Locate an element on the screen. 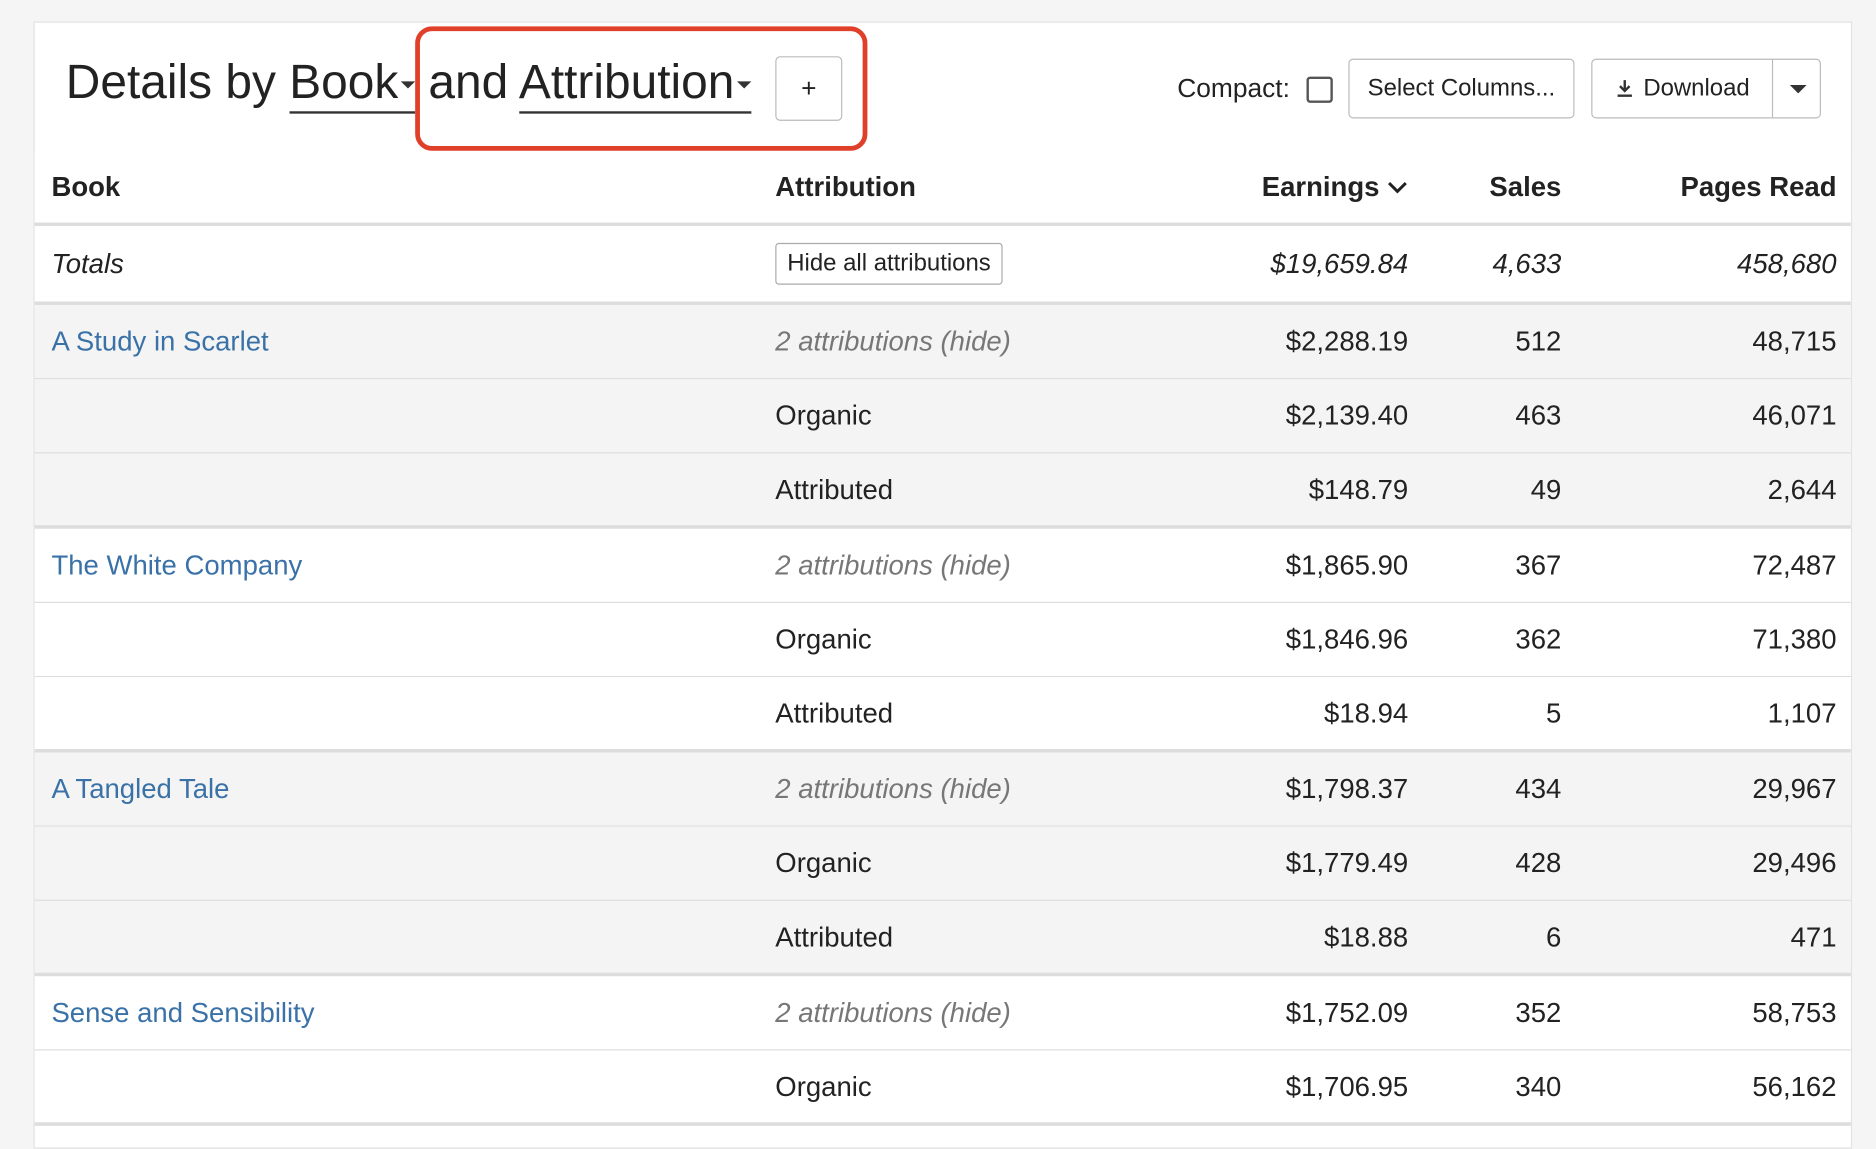 The image size is (1876, 1149). totals-sales: 4,633 is located at coordinates (1527, 263).